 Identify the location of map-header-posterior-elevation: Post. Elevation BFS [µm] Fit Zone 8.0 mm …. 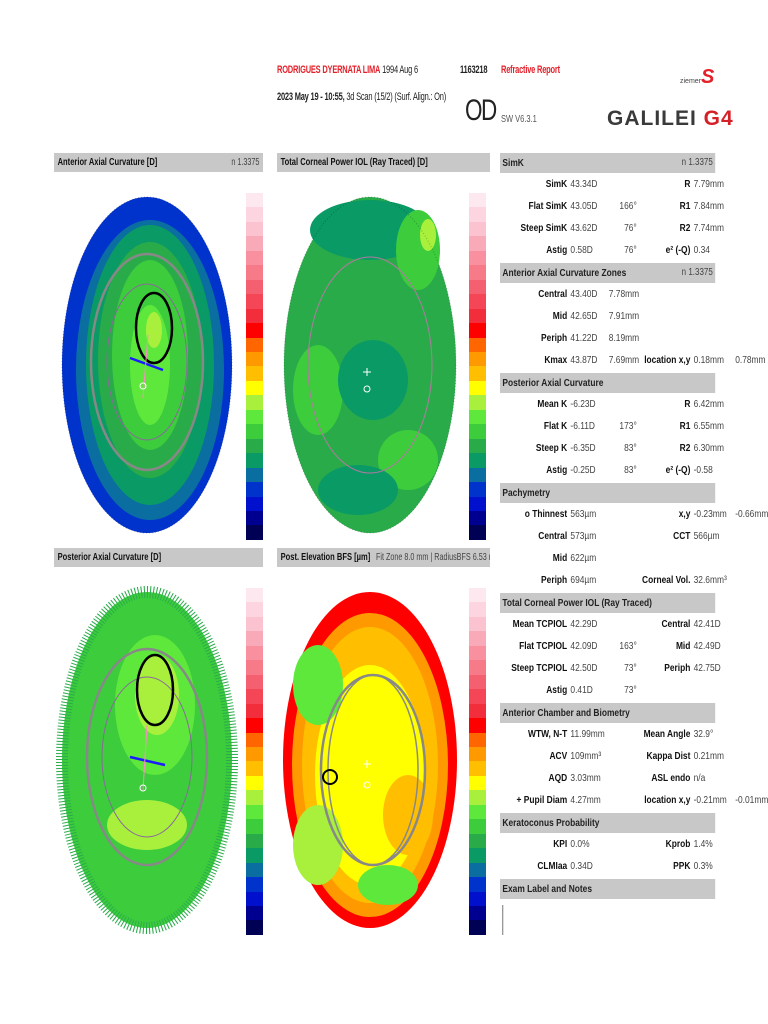
(383, 557).